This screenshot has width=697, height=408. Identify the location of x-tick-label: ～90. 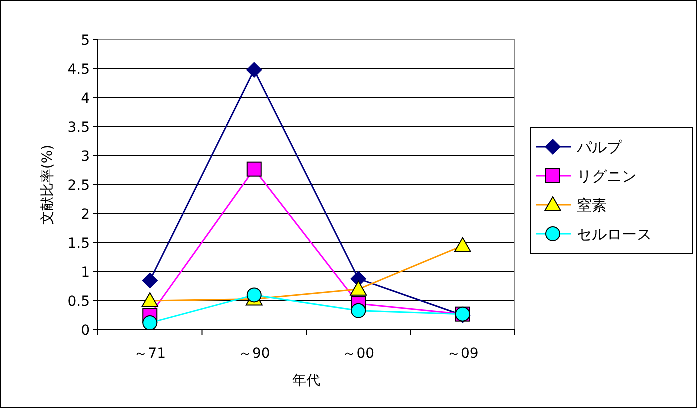
(254, 354).